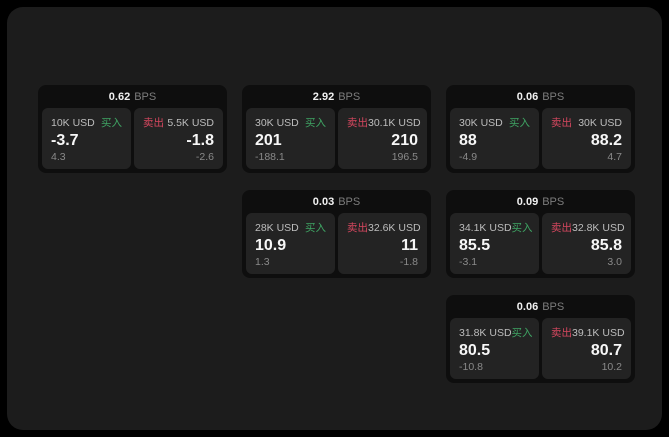 The image size is (669, 437). What do you see at coordinates (600, 122) in the screenshot?
I see `sell-amount: 30K USD` at bounding box center [600, 122].